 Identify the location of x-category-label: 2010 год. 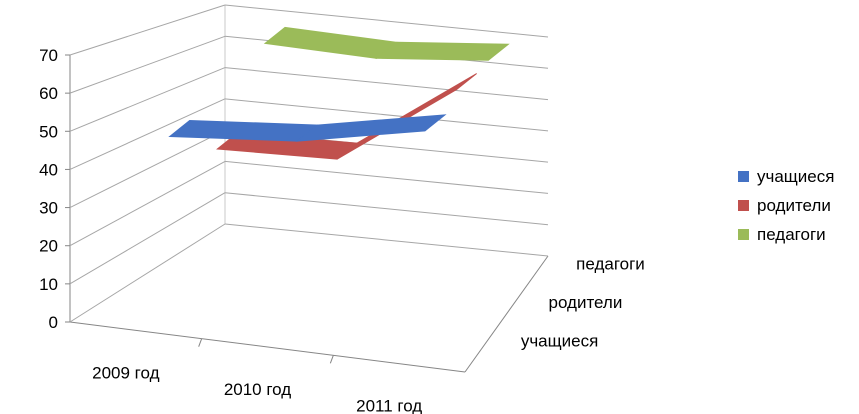
(257, 389).